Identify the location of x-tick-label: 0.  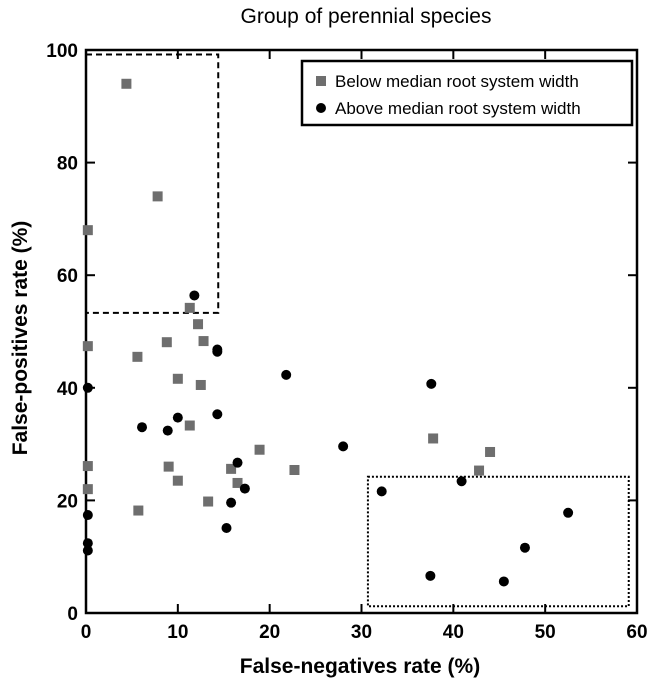
(86, 632).